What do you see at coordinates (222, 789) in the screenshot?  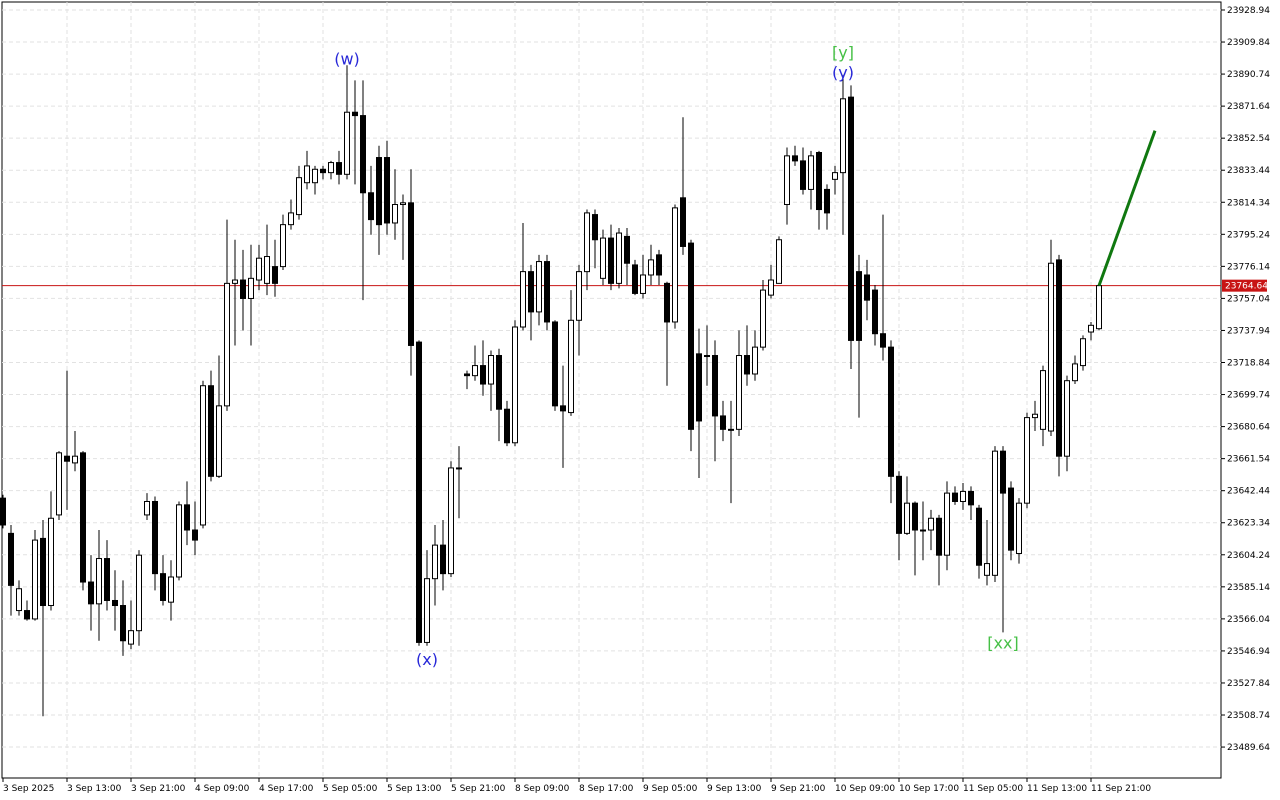 I see `x-tick-label: 4 Sep 09:00` at bounding box center [222, 789].